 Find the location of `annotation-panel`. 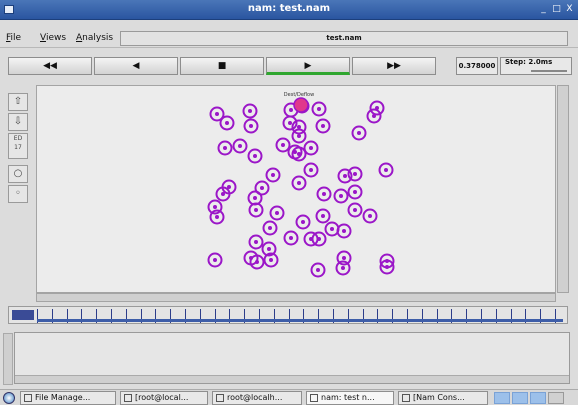

annotation-panel is located at coordinates (286, 358).